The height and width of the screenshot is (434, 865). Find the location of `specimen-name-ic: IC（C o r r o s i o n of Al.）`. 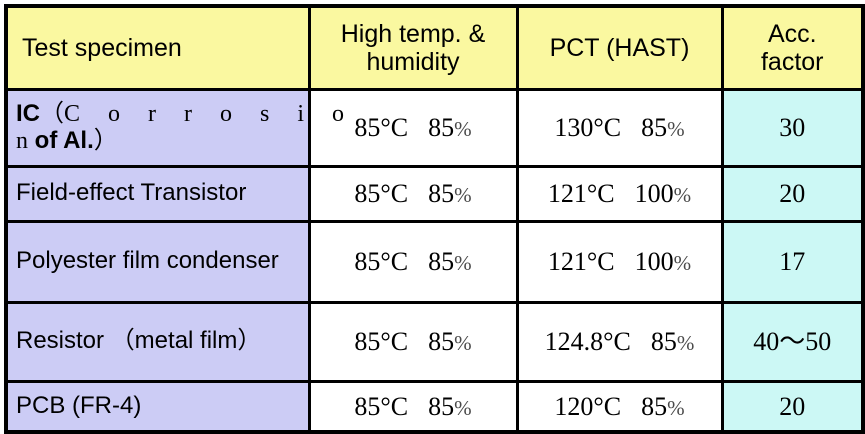

specimen-name-ic: IC（C o r r o s i o n of Al.） is located at coordinates (174, 127).